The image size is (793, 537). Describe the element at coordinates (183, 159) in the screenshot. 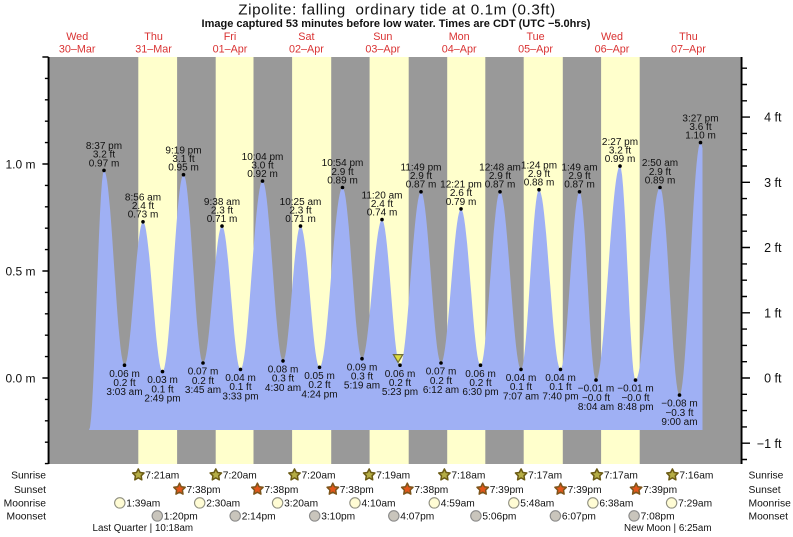

I see `svg-text: 3.1 ft` at that location.